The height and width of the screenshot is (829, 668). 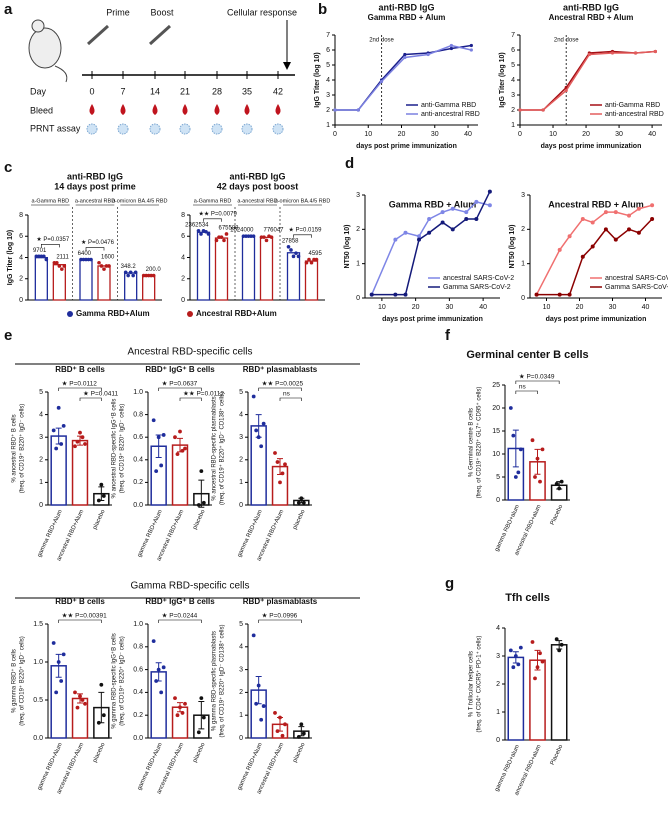 What do you see at coordinates (515, 448) in the screenshot?
I see `error-bar` at bounding box center [515, 448].